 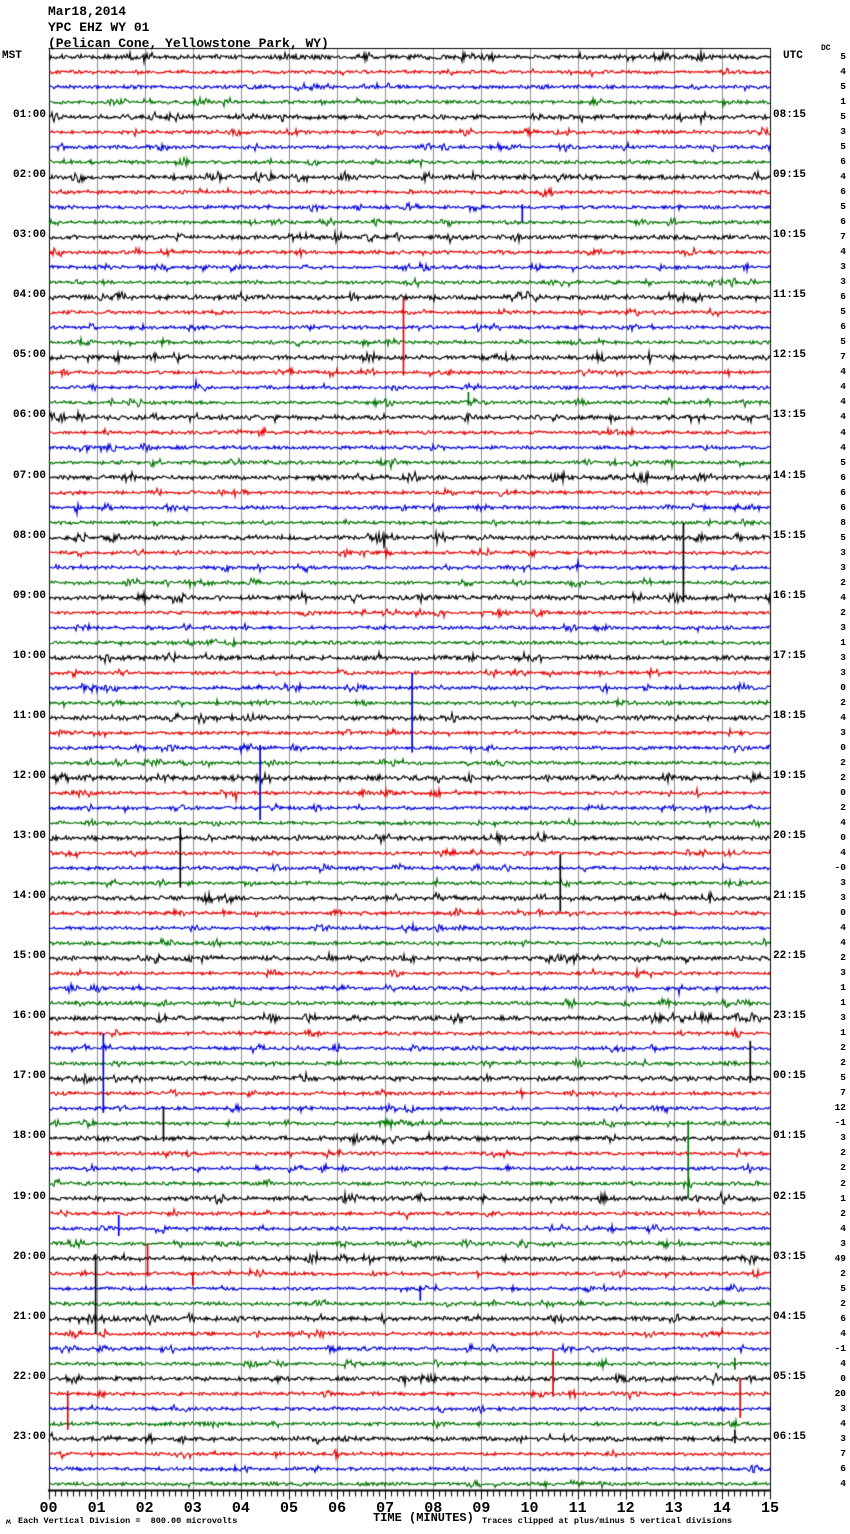 I want to click on dc-offset-value: 49, so click(x=840, y=1258).